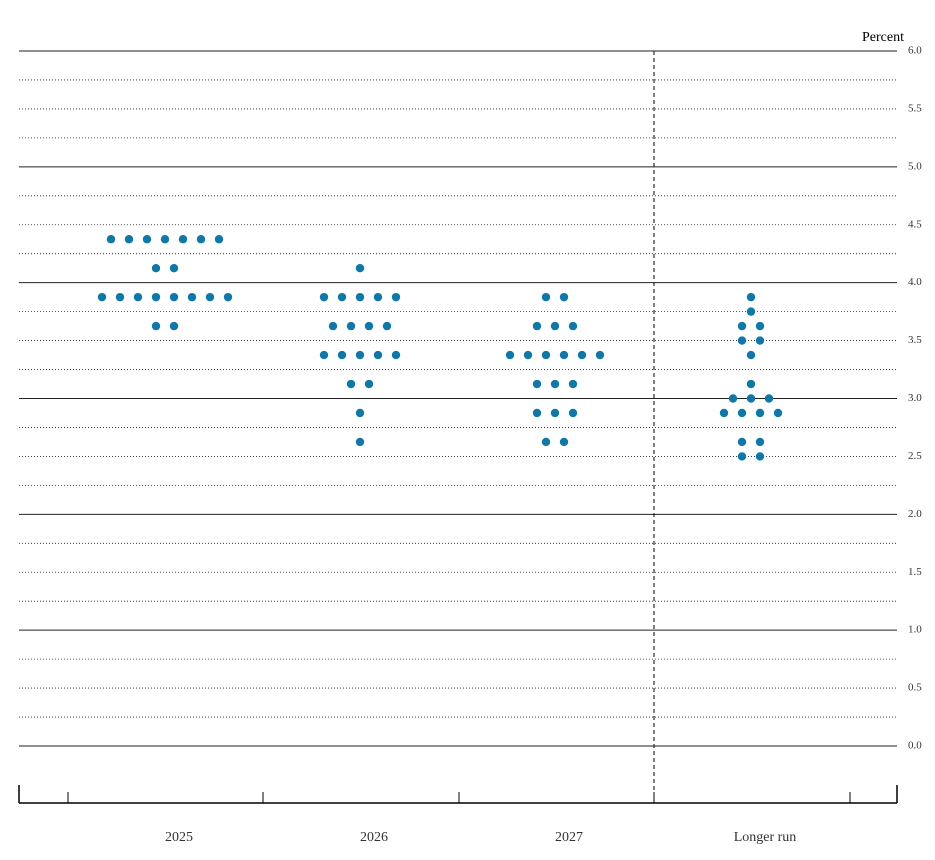  I want to click on y-tick-label: 0.0, so click(915, 746).